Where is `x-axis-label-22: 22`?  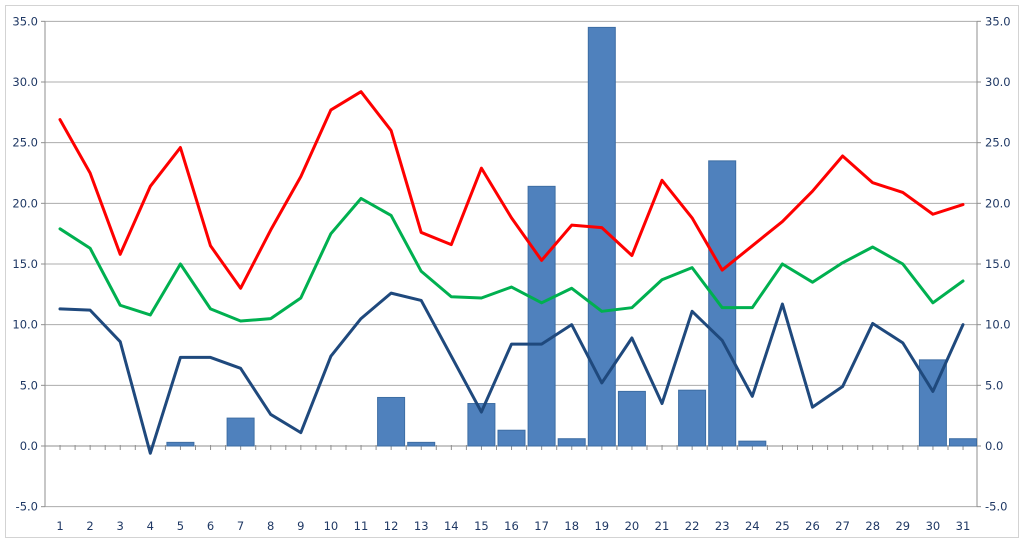
x-axis-label-22: 22 is located at coordinates (692, 526).